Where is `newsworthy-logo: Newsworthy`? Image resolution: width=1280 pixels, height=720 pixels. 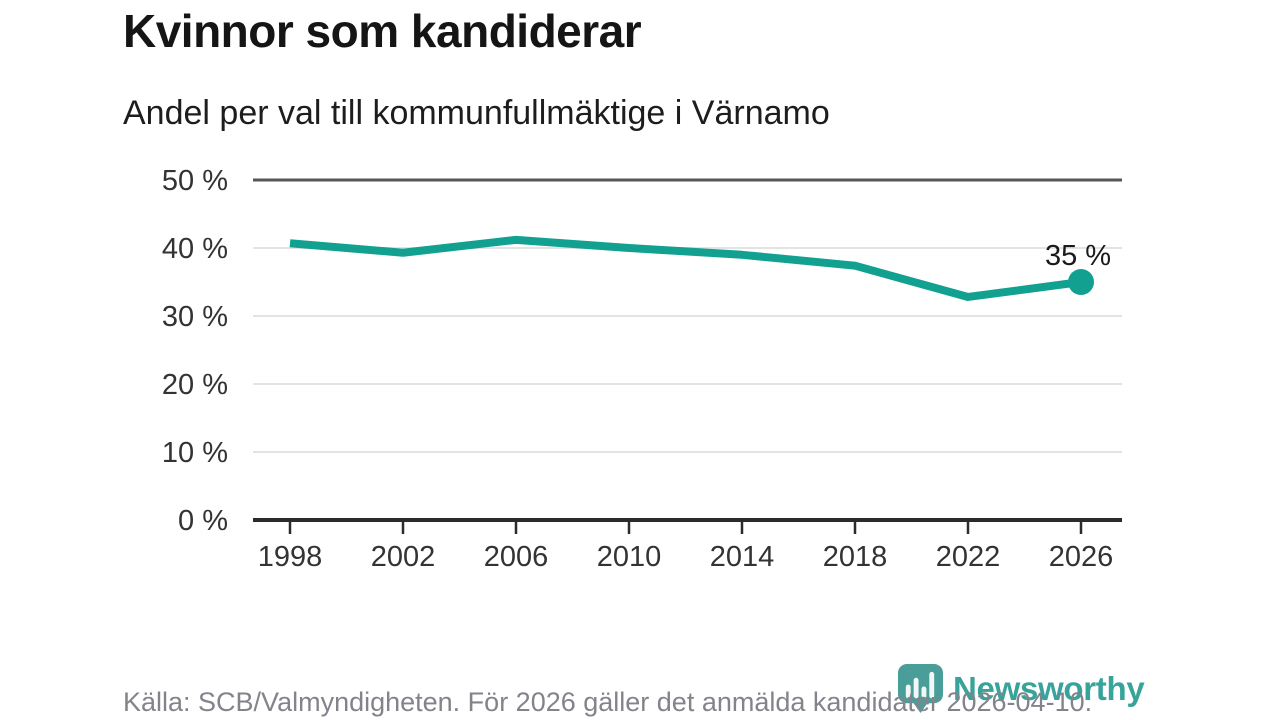 newsworthy-logo: Newsworthy is located at coordinates (1021, 688).